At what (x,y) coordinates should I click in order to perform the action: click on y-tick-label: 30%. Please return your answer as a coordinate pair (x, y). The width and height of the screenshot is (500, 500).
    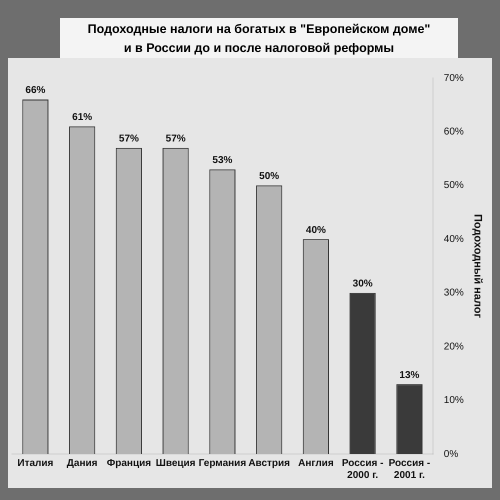
    Looking at the image, I should click on (454, 293).